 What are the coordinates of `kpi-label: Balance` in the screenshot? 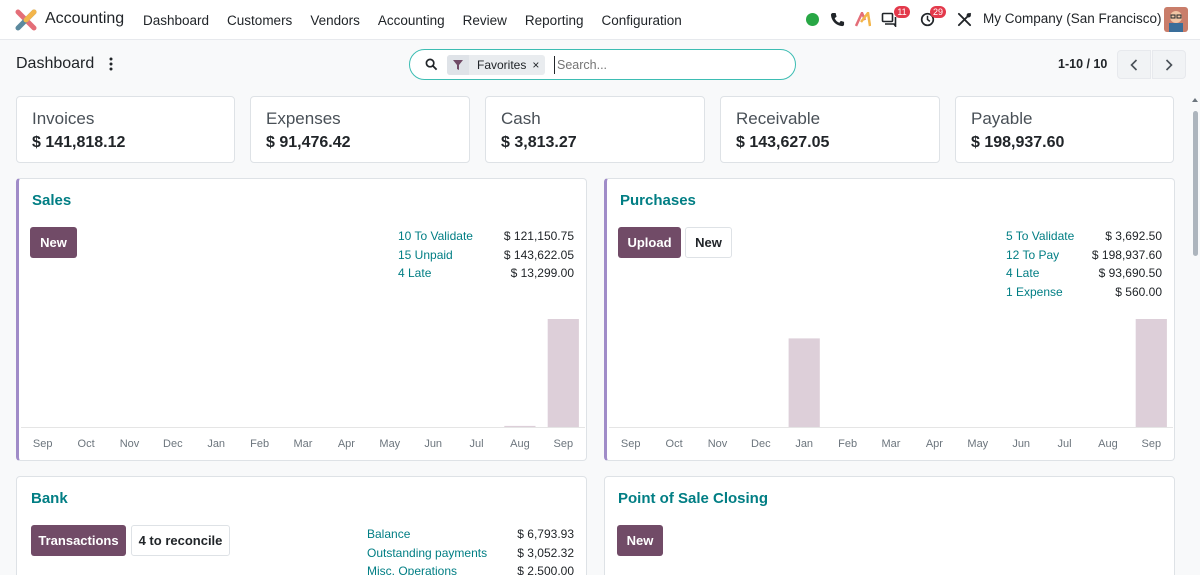 It's located at (389, 534).